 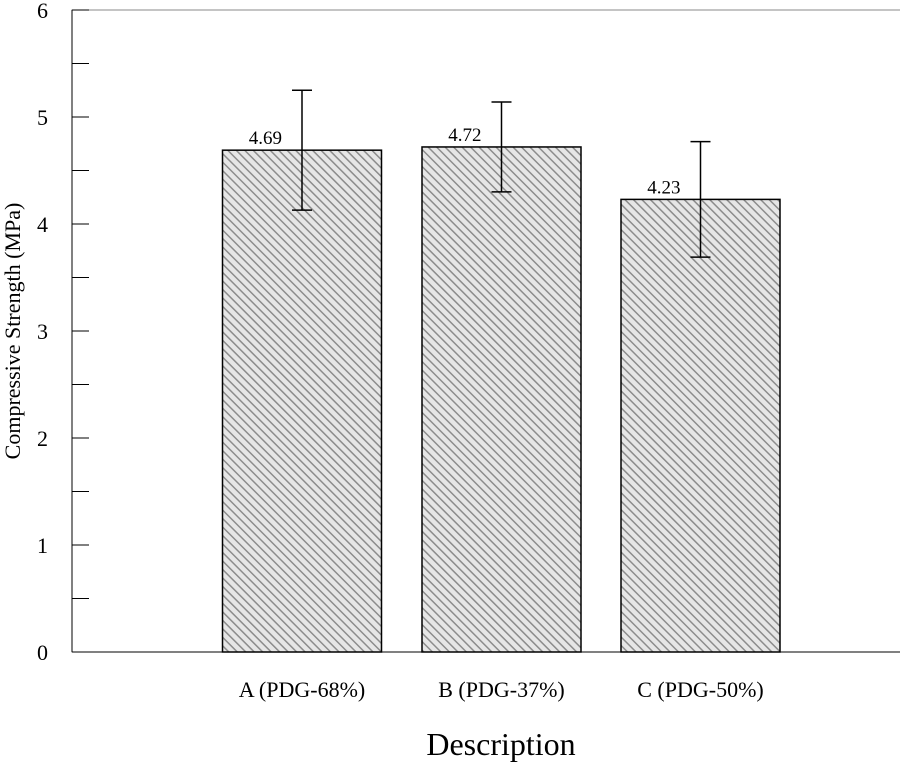 I want to click on data-labels-group: 4.69 4.72 4.23, so click(x=465, y=161).